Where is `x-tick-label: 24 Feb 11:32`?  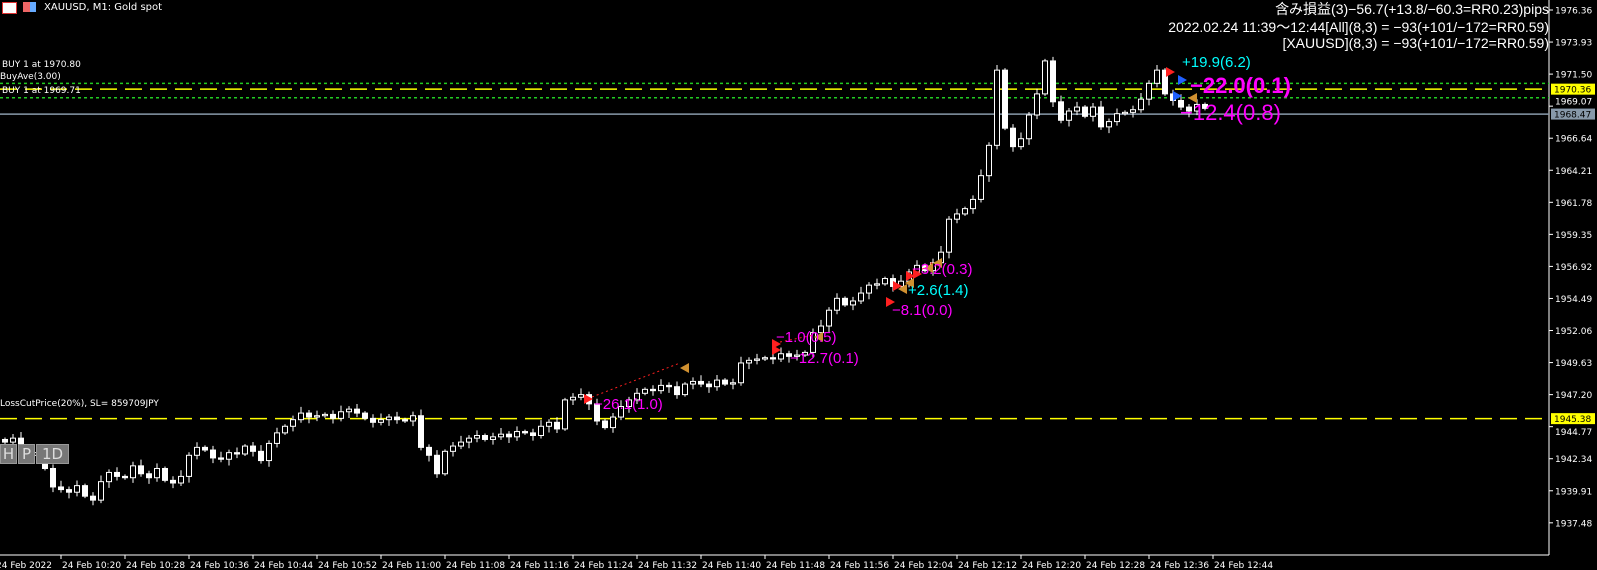 x-tick-label: 24 Feb 11:32 is located at coordinates (667, 565).